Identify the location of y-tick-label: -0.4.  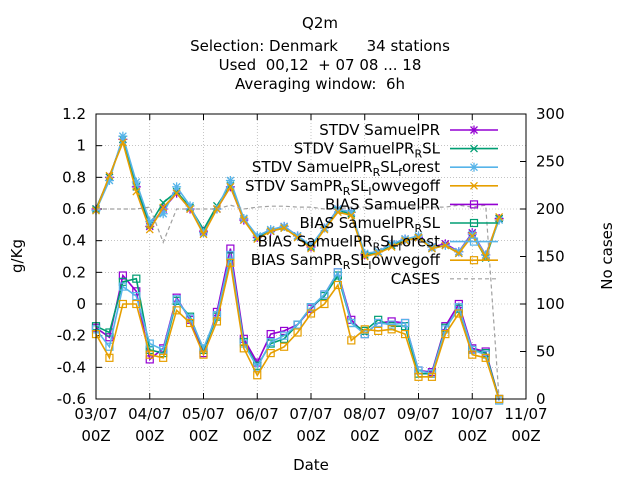
(71, 367).